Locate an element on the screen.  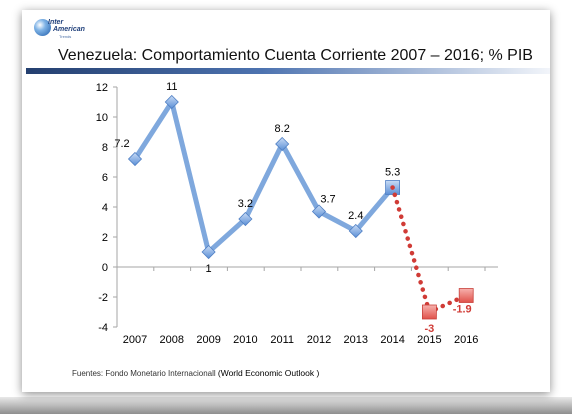
y-tick-label: 6 is located at coordinates (105, 178).